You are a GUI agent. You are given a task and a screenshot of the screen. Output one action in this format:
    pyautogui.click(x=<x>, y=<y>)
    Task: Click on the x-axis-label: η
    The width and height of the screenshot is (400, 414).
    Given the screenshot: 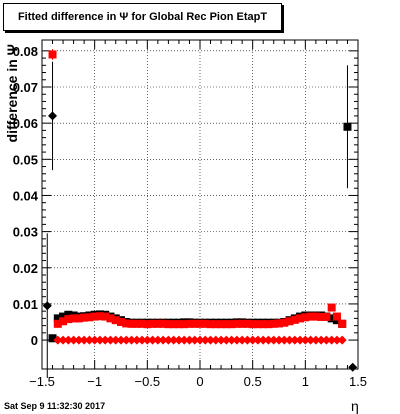 What is the action you would take?
    pyautogui.click(x=355, y=406)
    